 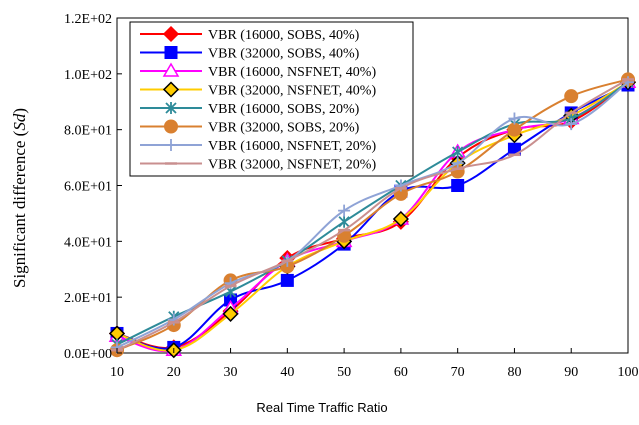 What do you see at coordinates (571, 372) in the screenshot?
I see `x-tick-label: 90` at bounding box center [571, 372].